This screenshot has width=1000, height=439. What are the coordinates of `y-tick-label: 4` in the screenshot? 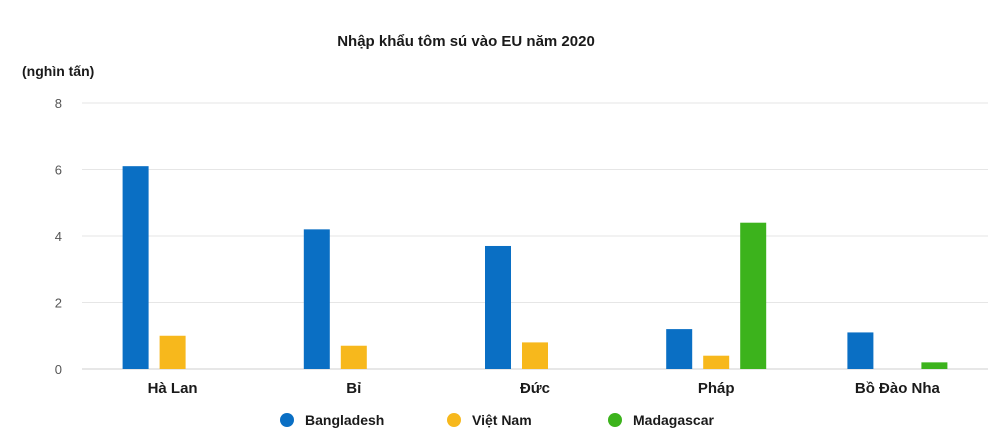 It's located at (58, 236).